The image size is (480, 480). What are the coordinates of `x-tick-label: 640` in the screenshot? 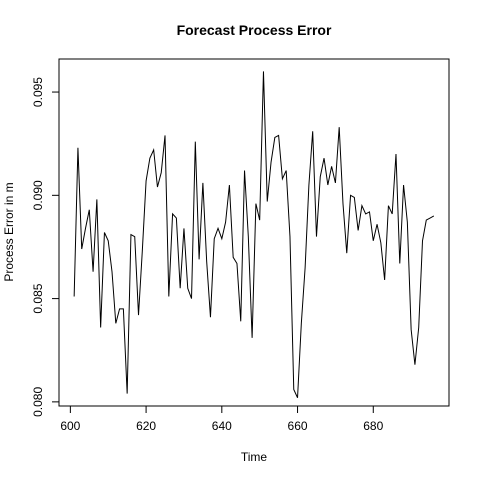 It's located at (222, 426).